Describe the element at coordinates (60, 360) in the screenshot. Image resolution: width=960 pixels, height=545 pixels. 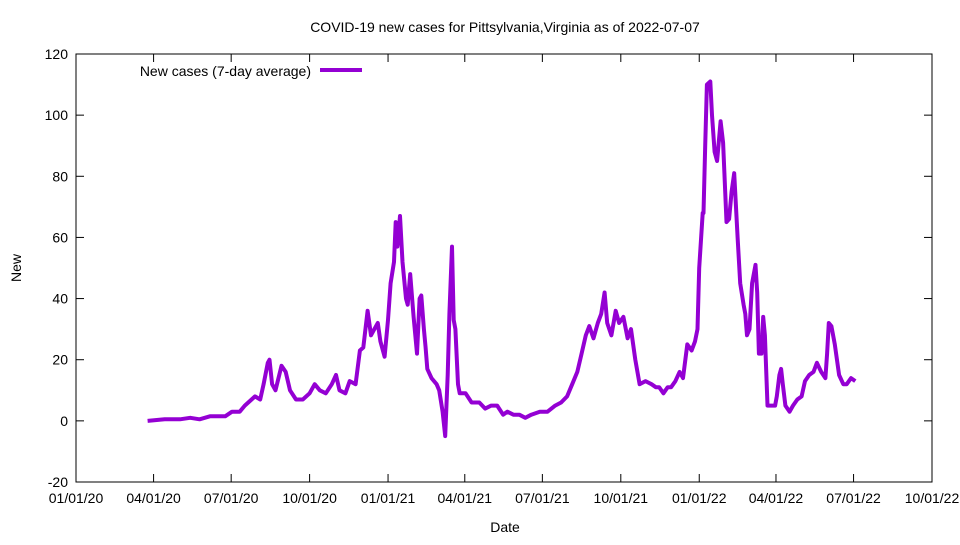
I see `y-tick-label: 20` at that location.